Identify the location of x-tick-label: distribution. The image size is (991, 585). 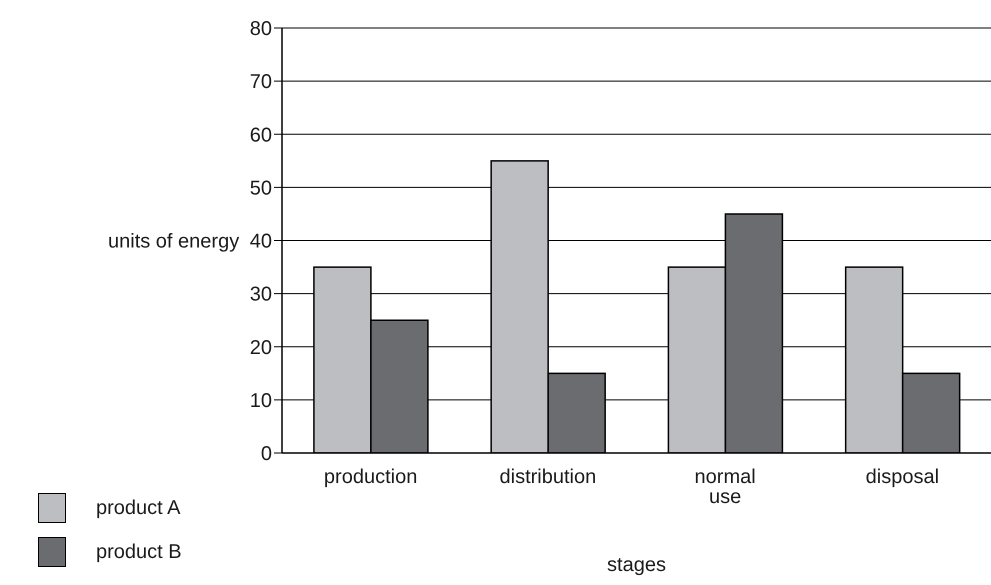
(548, 477).